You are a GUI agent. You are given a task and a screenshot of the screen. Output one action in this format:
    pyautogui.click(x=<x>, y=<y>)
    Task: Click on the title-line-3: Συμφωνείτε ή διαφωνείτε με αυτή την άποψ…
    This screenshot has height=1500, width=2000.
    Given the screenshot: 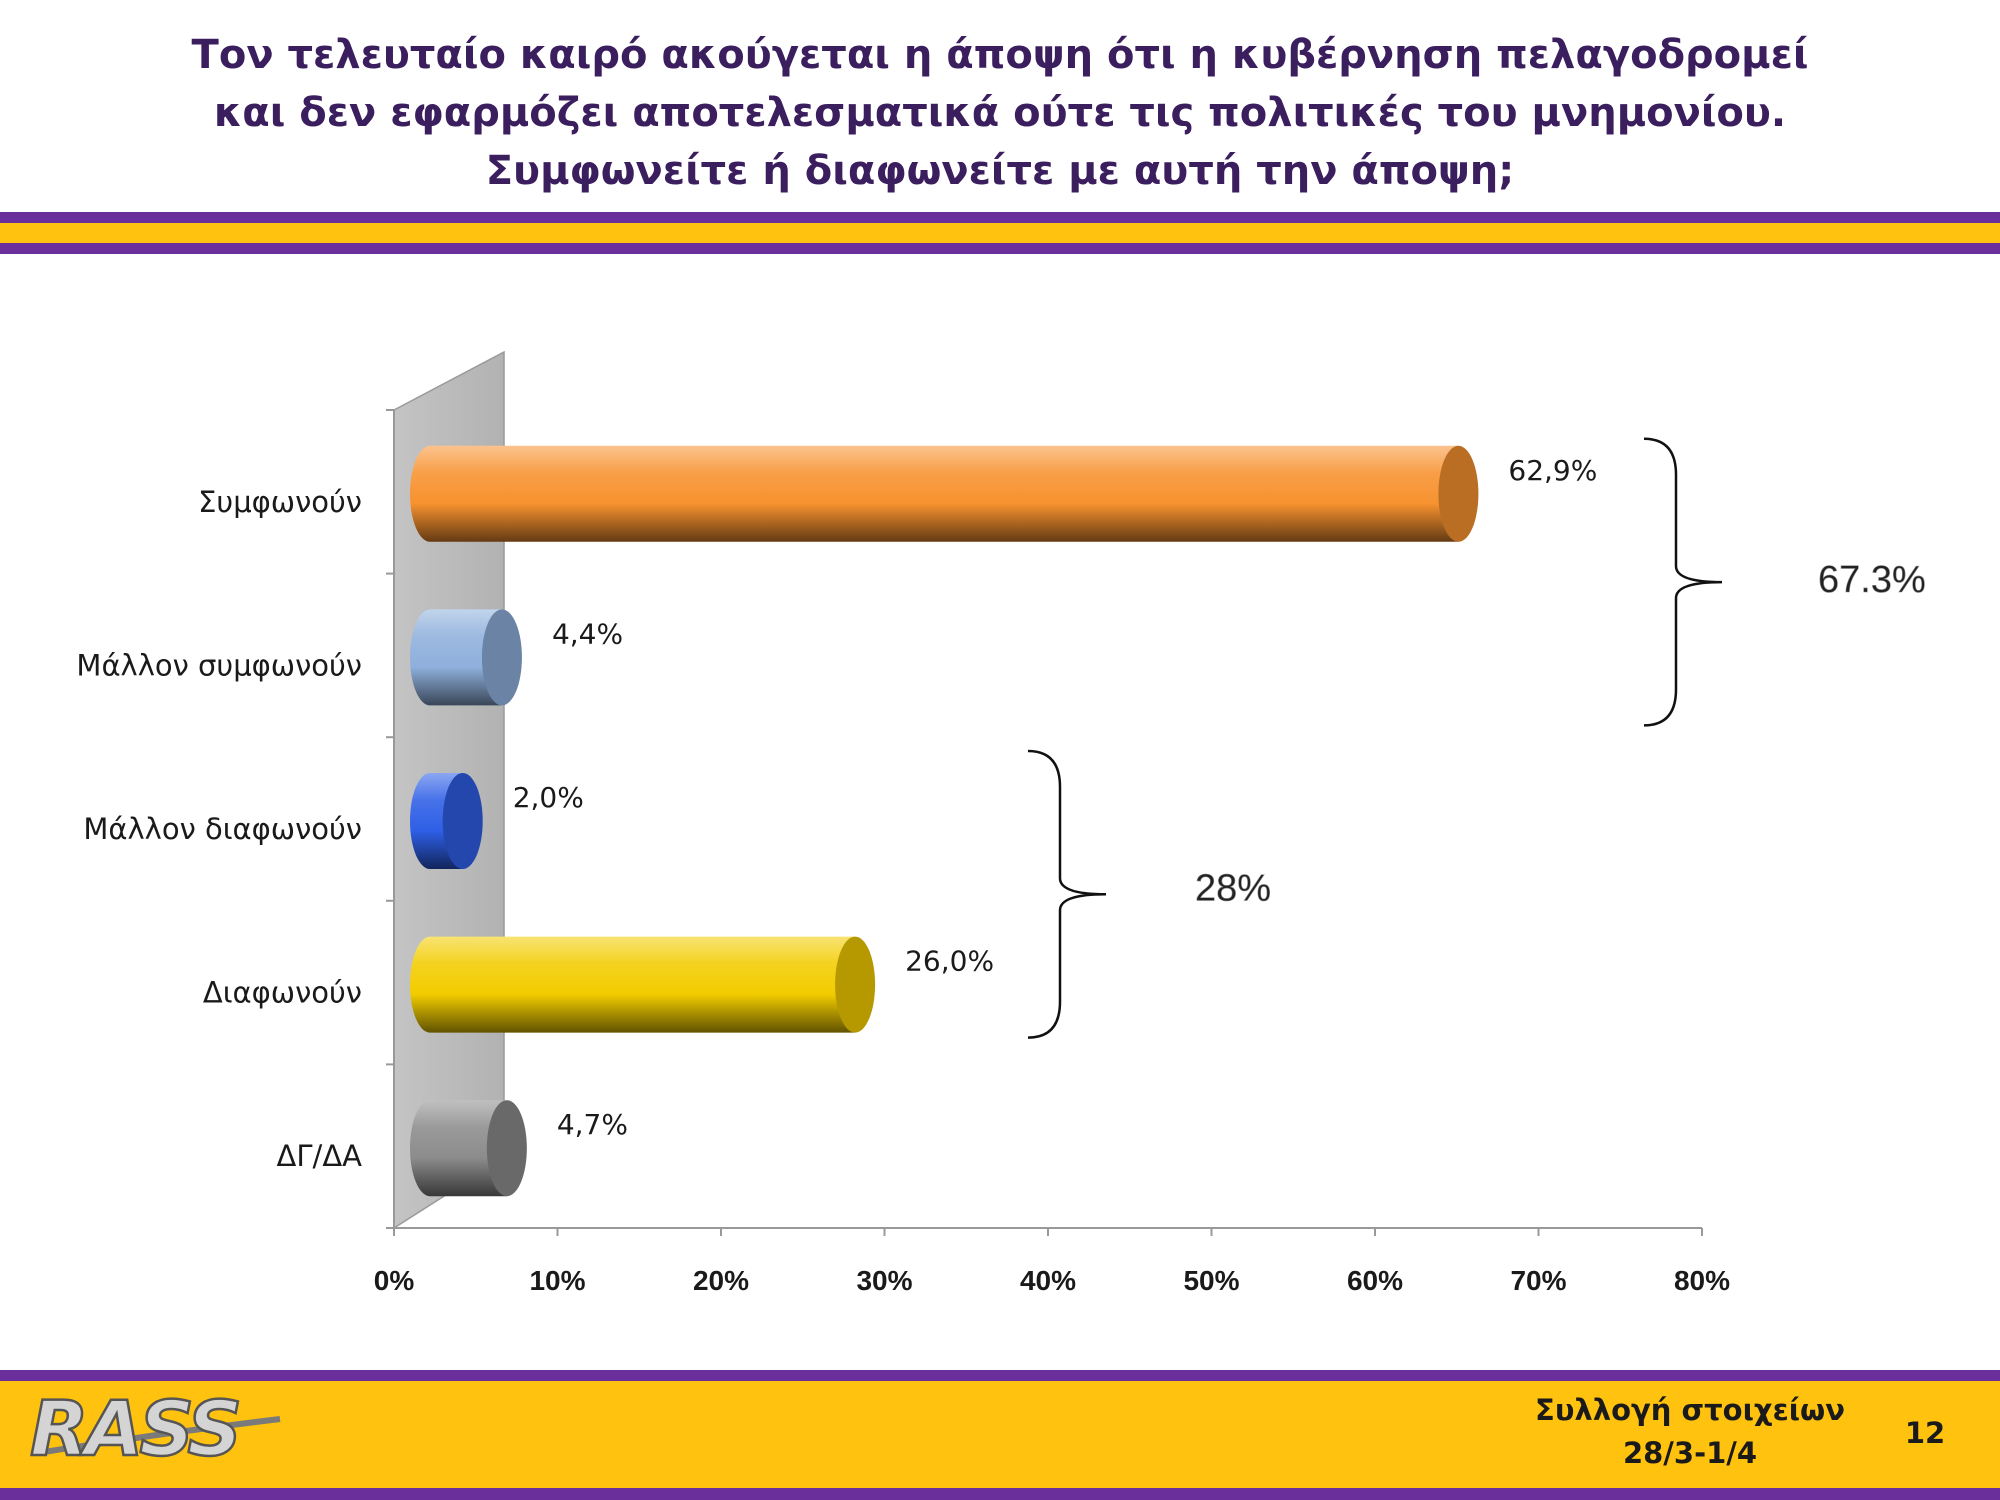 What is the action you would take?
    pyautogui.click(x=1000, y=171)
    